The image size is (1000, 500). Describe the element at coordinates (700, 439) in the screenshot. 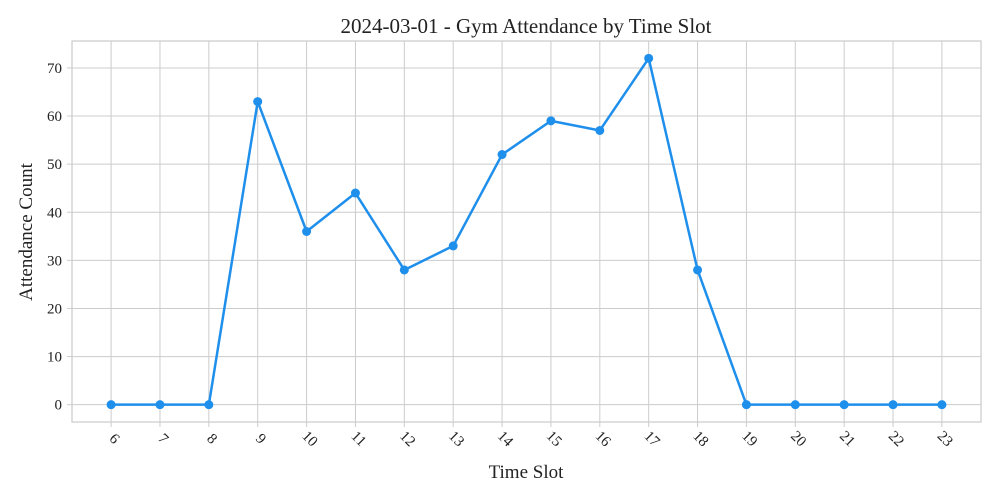

I see `x-tick-label: 18` at that location.